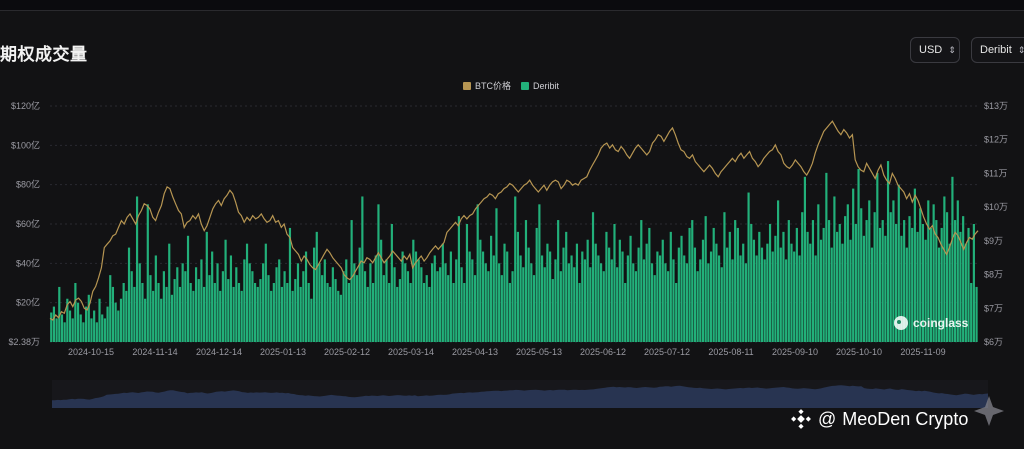 This screenshot has width=1024, height=449. Describe the element at coordinates (795, 352) in the screenshot. I see `x-tick-label: 2025-09-10` at that location.